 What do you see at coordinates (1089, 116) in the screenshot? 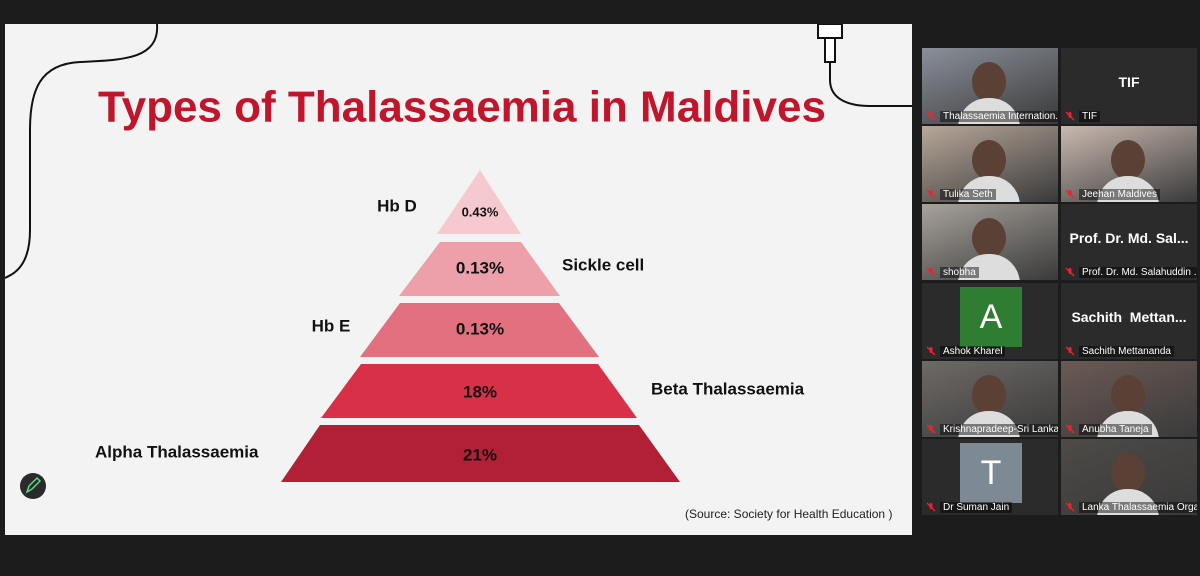
I see `participant-name: TIF` at bounding box center [1089, 116].